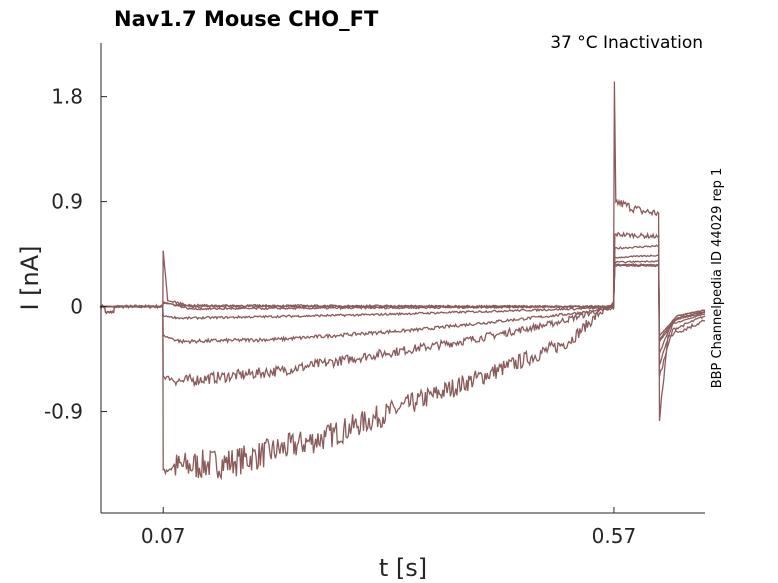 This screenshot has width=778, height=583. I want to click on y-tick-label: -0.9, so click(63, 412).